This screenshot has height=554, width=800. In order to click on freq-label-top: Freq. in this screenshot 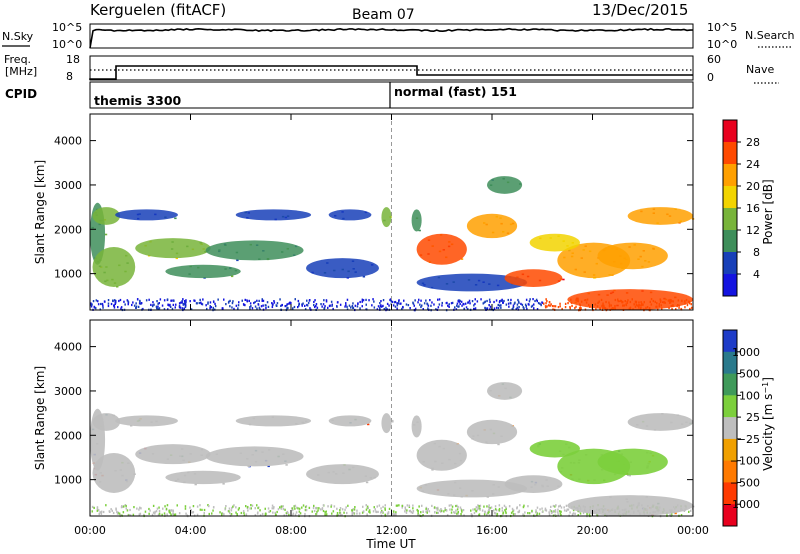, I will do `click(17, 59)`.